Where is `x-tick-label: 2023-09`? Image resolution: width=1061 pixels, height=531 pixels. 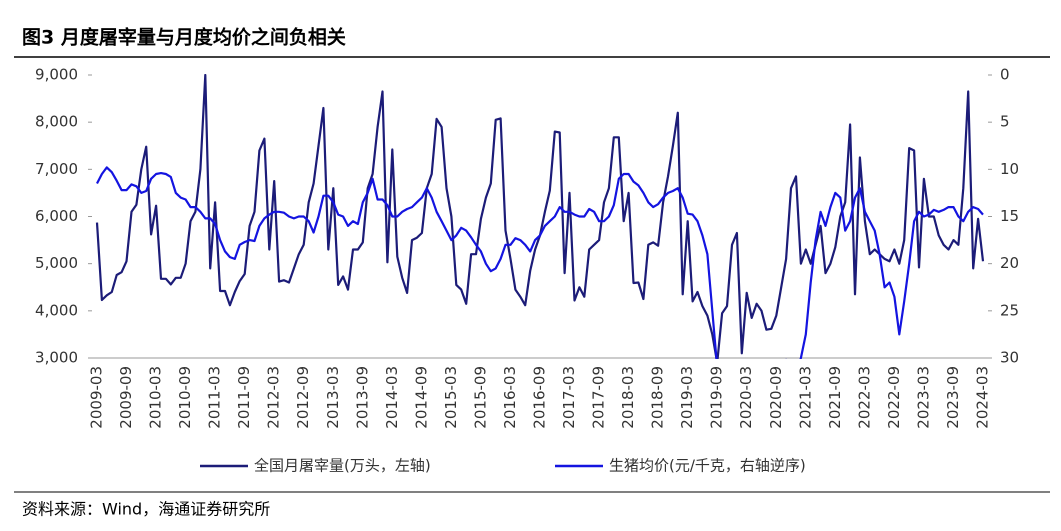 x-tick-label: 2023-09 is located at coordinates (953, 397).